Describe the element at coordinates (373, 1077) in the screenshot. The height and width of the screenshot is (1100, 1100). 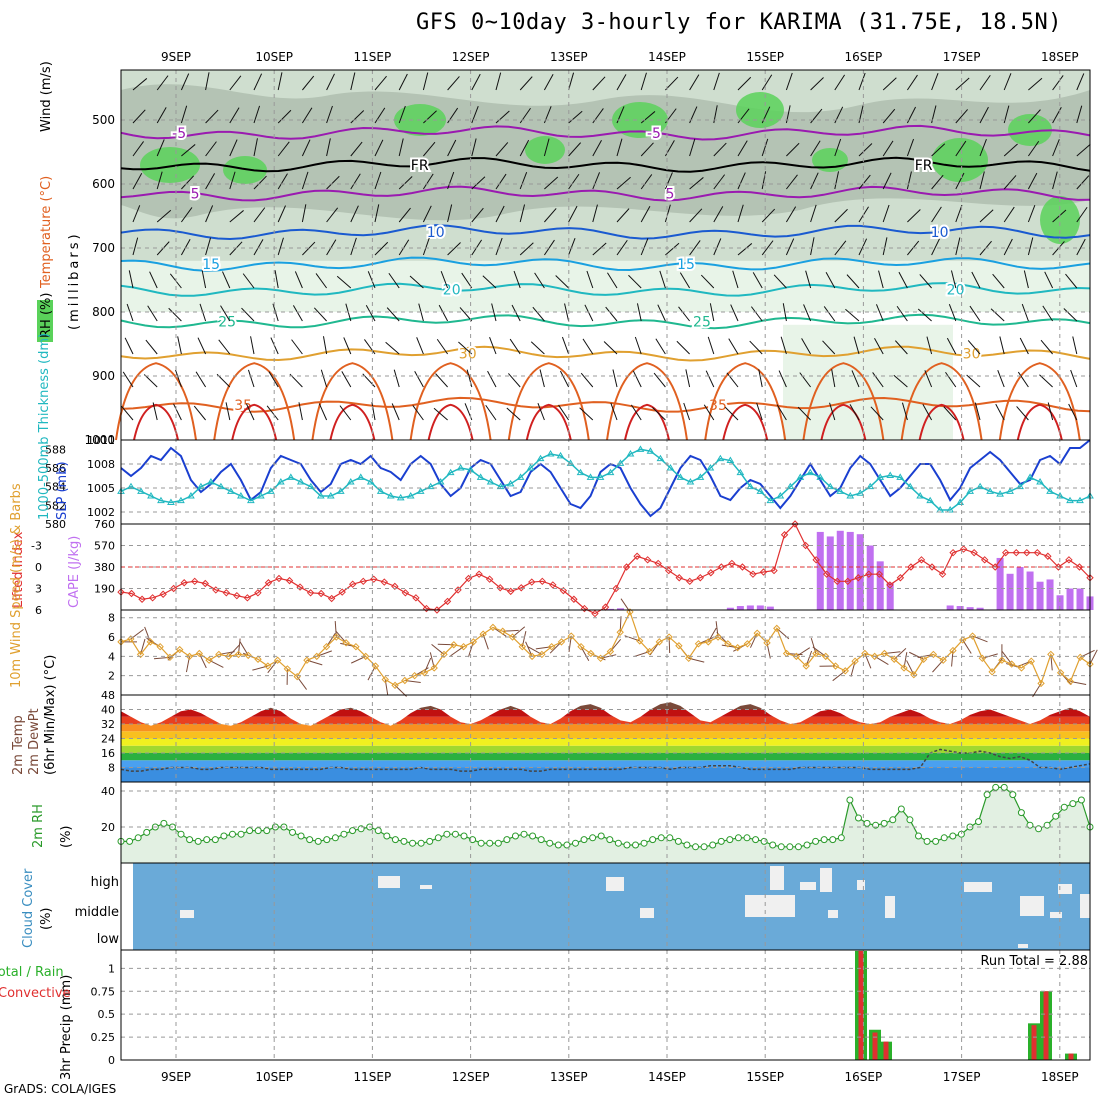
I see `bottom-day-label: 11SEP` at that location.